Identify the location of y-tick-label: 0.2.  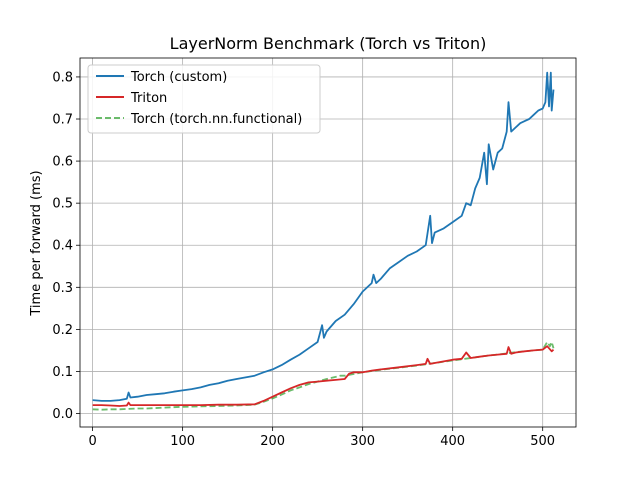
(62, 330).